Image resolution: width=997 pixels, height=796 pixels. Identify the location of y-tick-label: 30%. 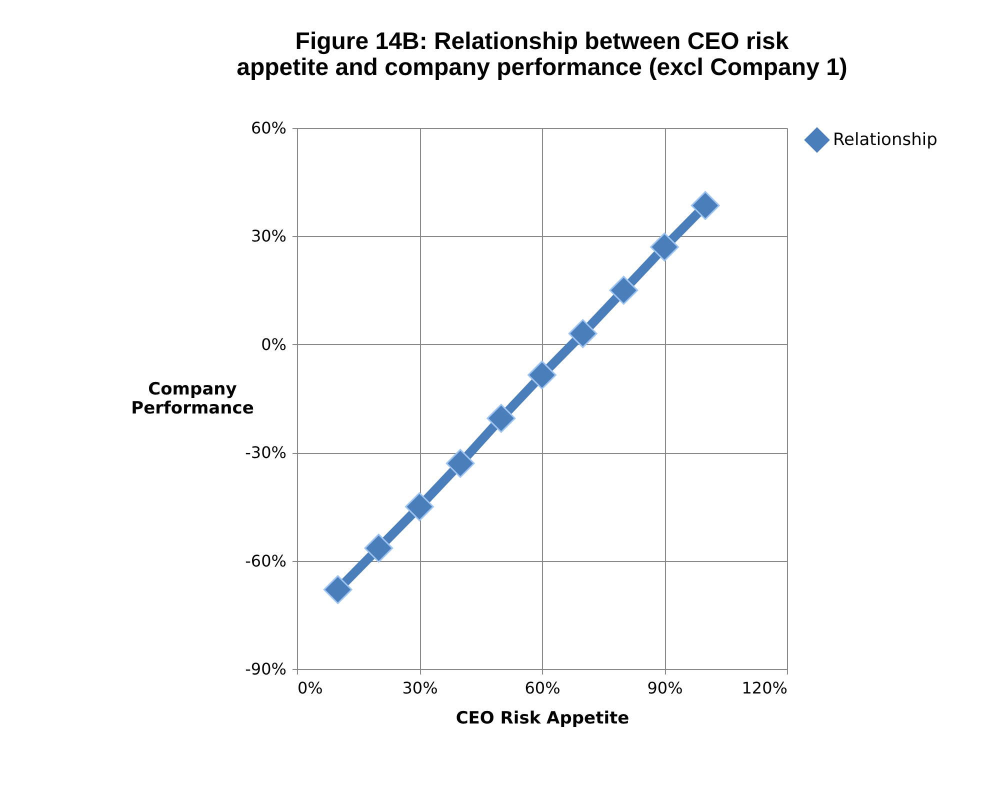
(268, 236).